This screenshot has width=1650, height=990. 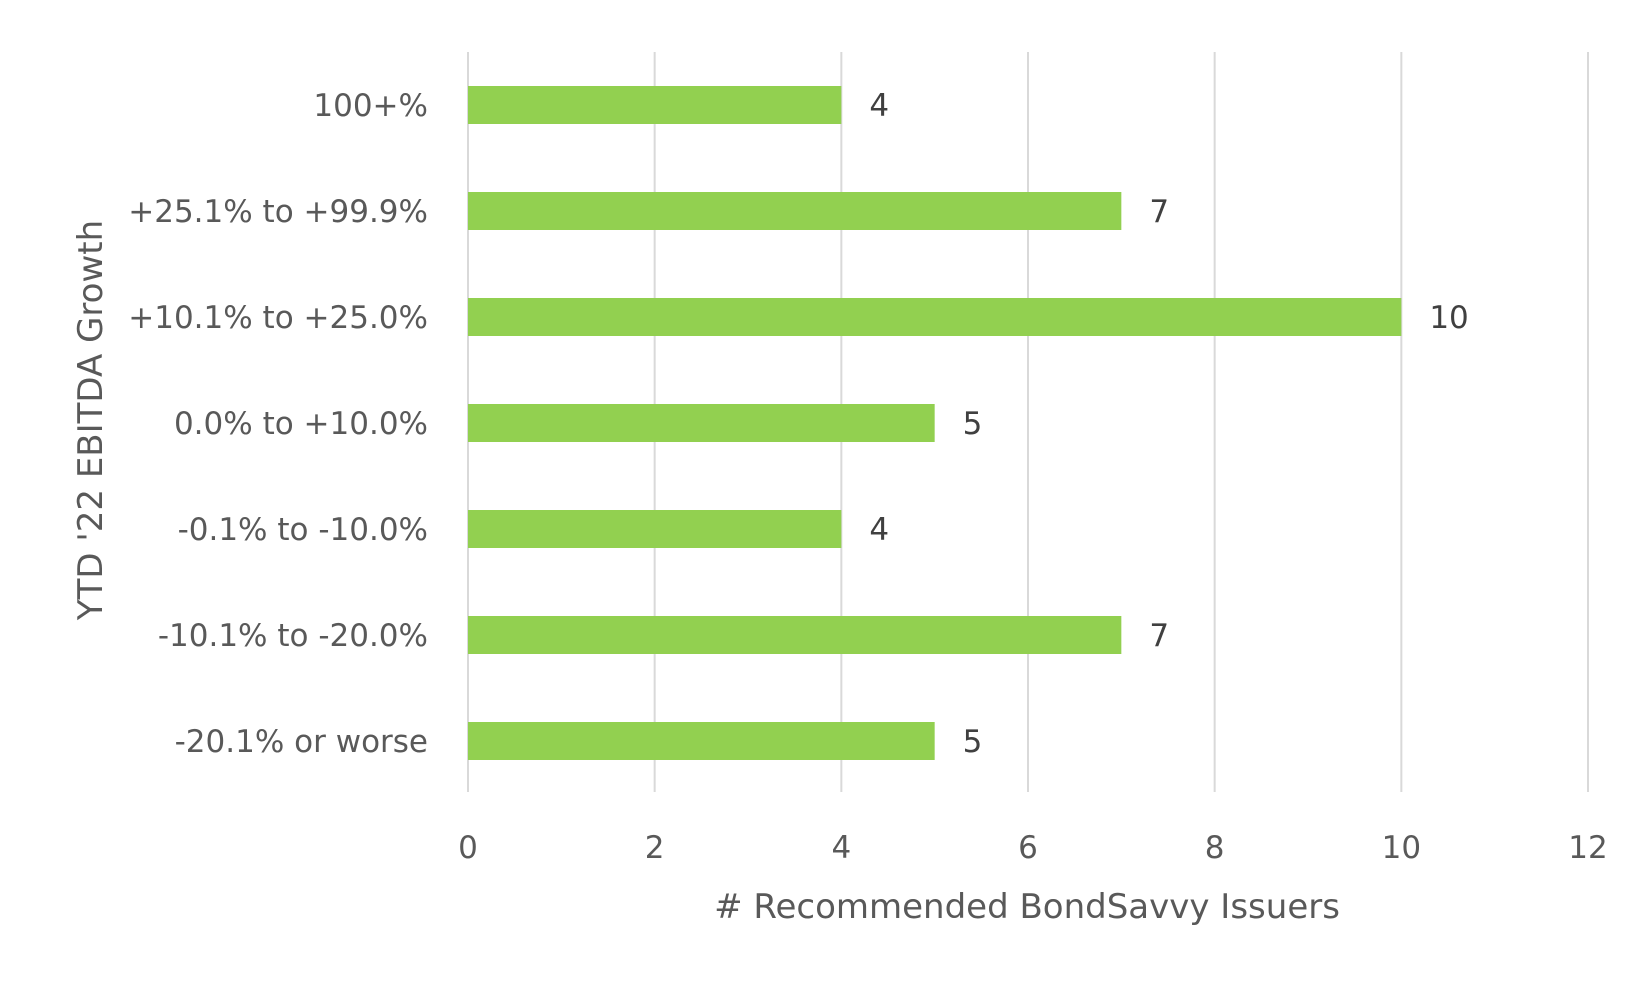 What do you see at coordinates (468, 848) in the screenshot?
I see `x-tick-label: 0` at bounding box center [468, 848].